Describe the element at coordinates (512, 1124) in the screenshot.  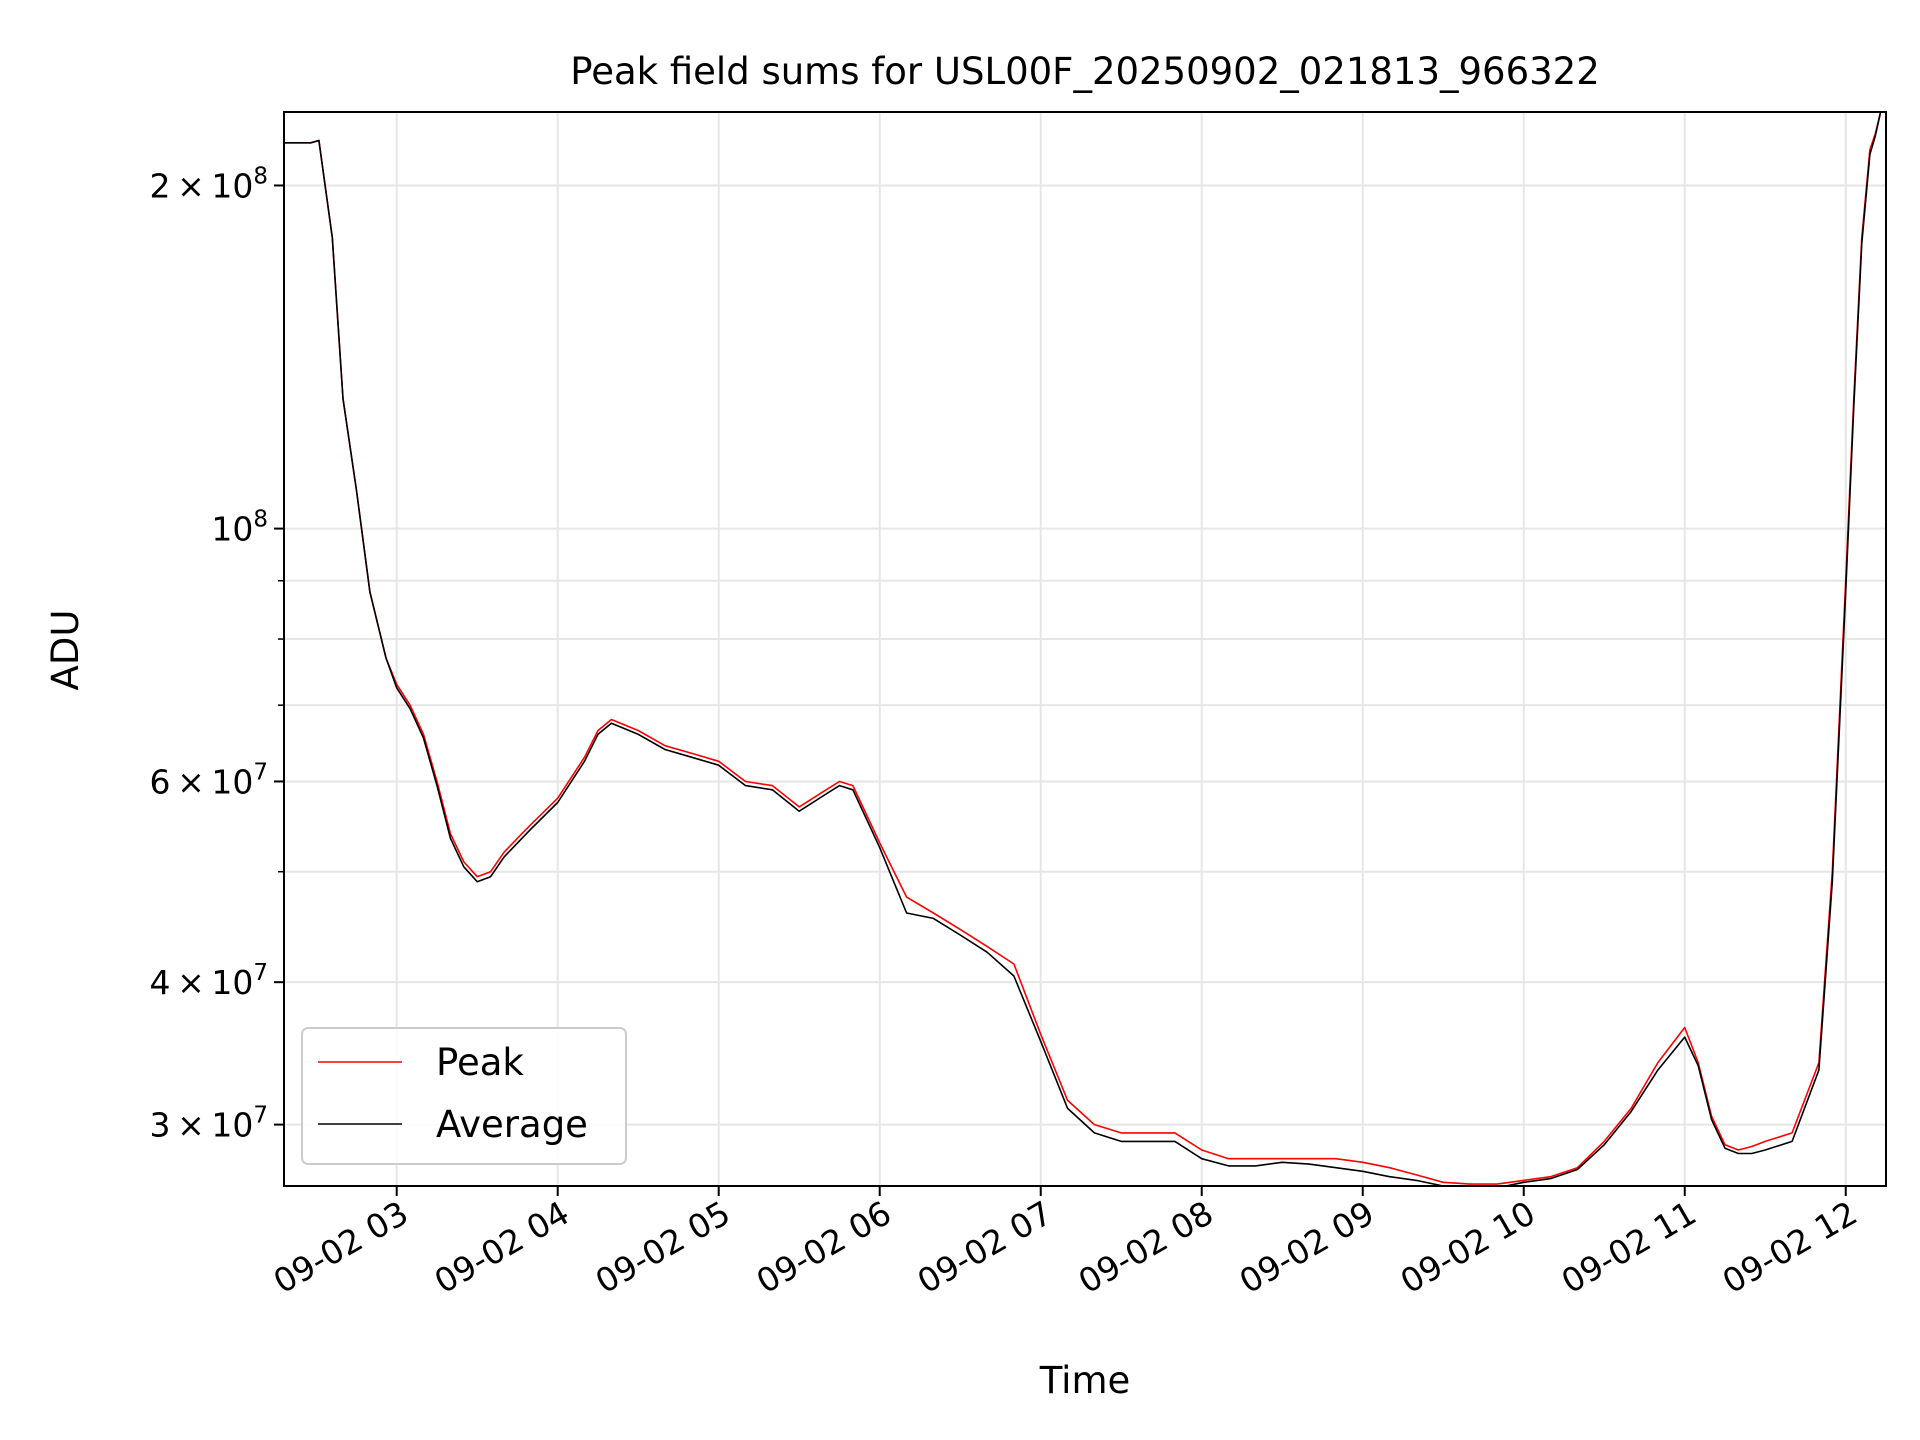
I see `legend-label-average: Average` at that location.